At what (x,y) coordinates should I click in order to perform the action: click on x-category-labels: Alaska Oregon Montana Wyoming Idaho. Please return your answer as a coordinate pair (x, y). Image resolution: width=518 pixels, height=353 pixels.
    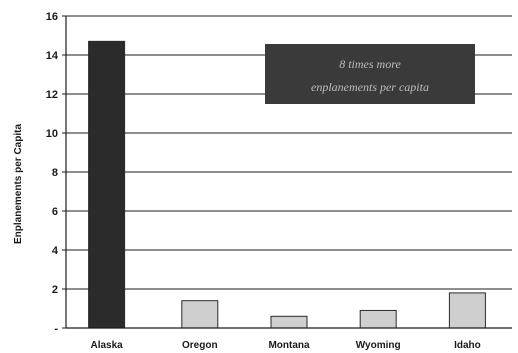
    Looking at the image, I should click on (285, 345).